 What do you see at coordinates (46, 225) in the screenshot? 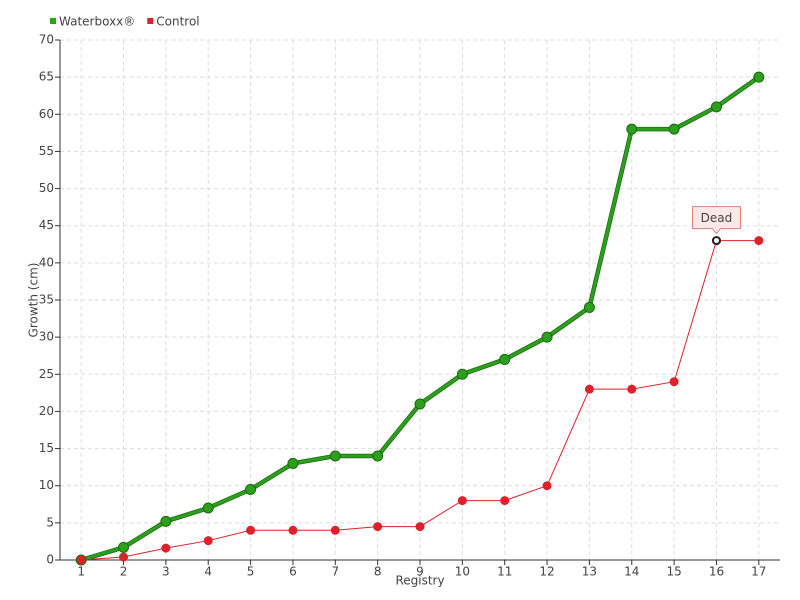
I see `y-tick-label: 45` at bounding box center [46, 225].